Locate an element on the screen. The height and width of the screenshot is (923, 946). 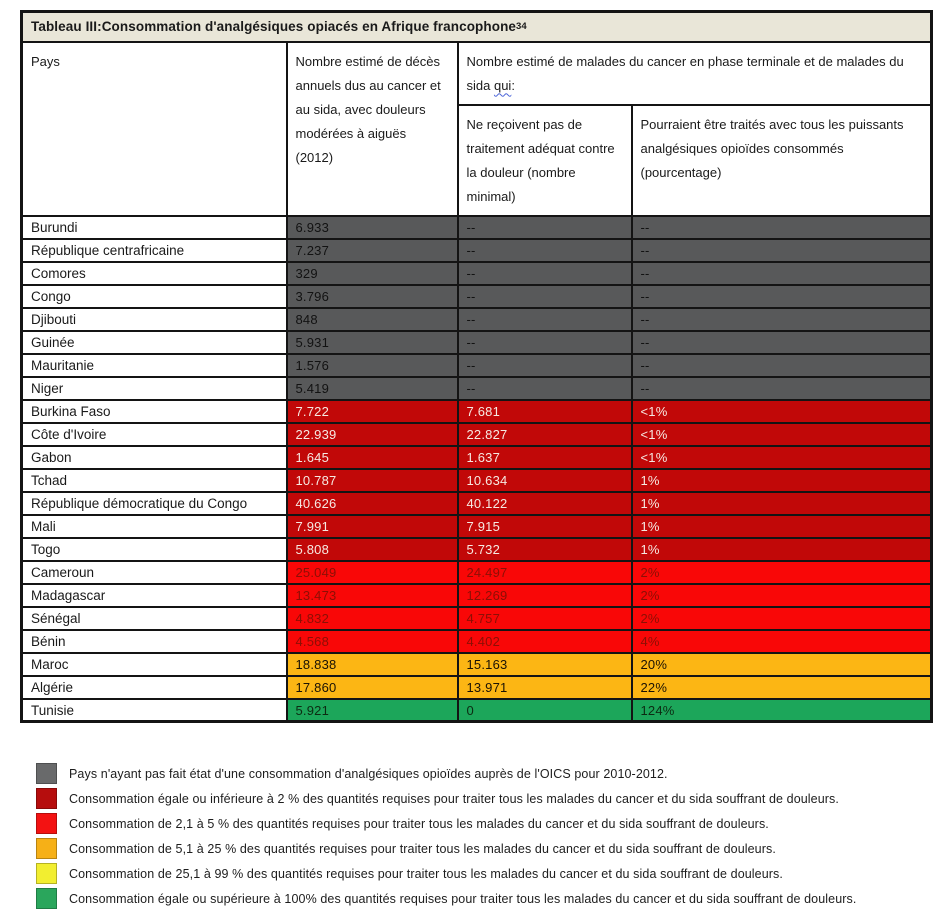
country-name-cell: Tchad is located at coordinates (154, 480).